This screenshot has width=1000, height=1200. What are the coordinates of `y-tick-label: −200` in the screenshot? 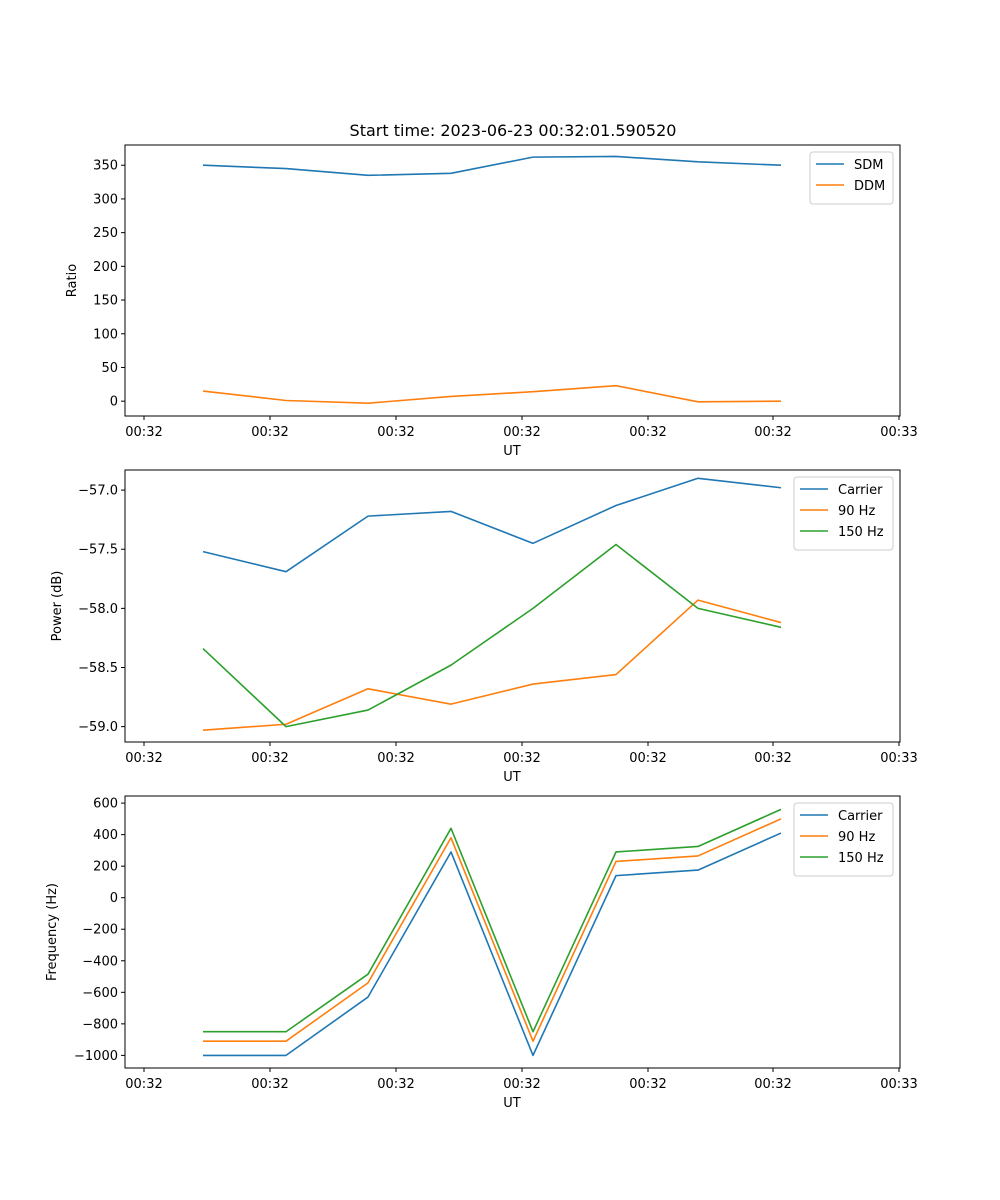 It's located at (100, 930).